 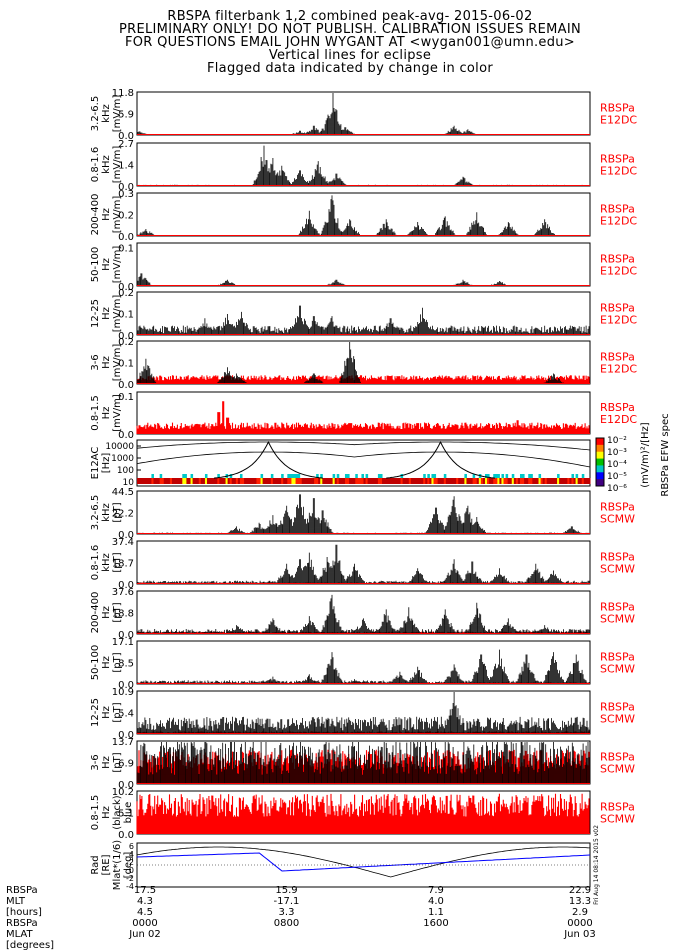 What do you see at coordinates (126, 585) in the screenshot?
I see `ytick-scmw_0p8-2: 0.0` at bounding box center [126, 585].